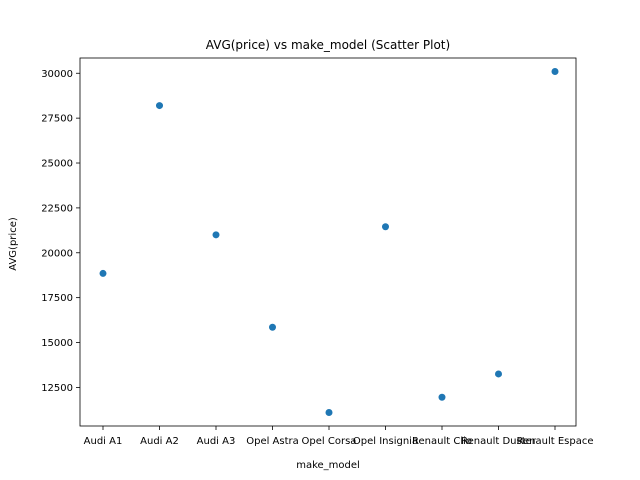 The height and width of the screenshot is (480, 640). I want to click on y-axis-title: AVG(price), so click(13, 244).